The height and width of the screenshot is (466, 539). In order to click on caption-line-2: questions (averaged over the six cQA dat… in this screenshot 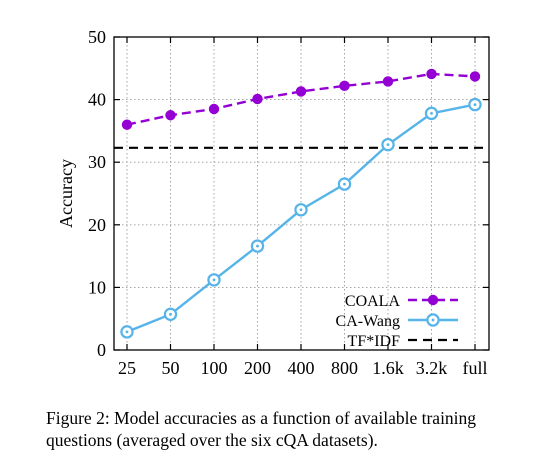, I will do `click(212, 440)`.